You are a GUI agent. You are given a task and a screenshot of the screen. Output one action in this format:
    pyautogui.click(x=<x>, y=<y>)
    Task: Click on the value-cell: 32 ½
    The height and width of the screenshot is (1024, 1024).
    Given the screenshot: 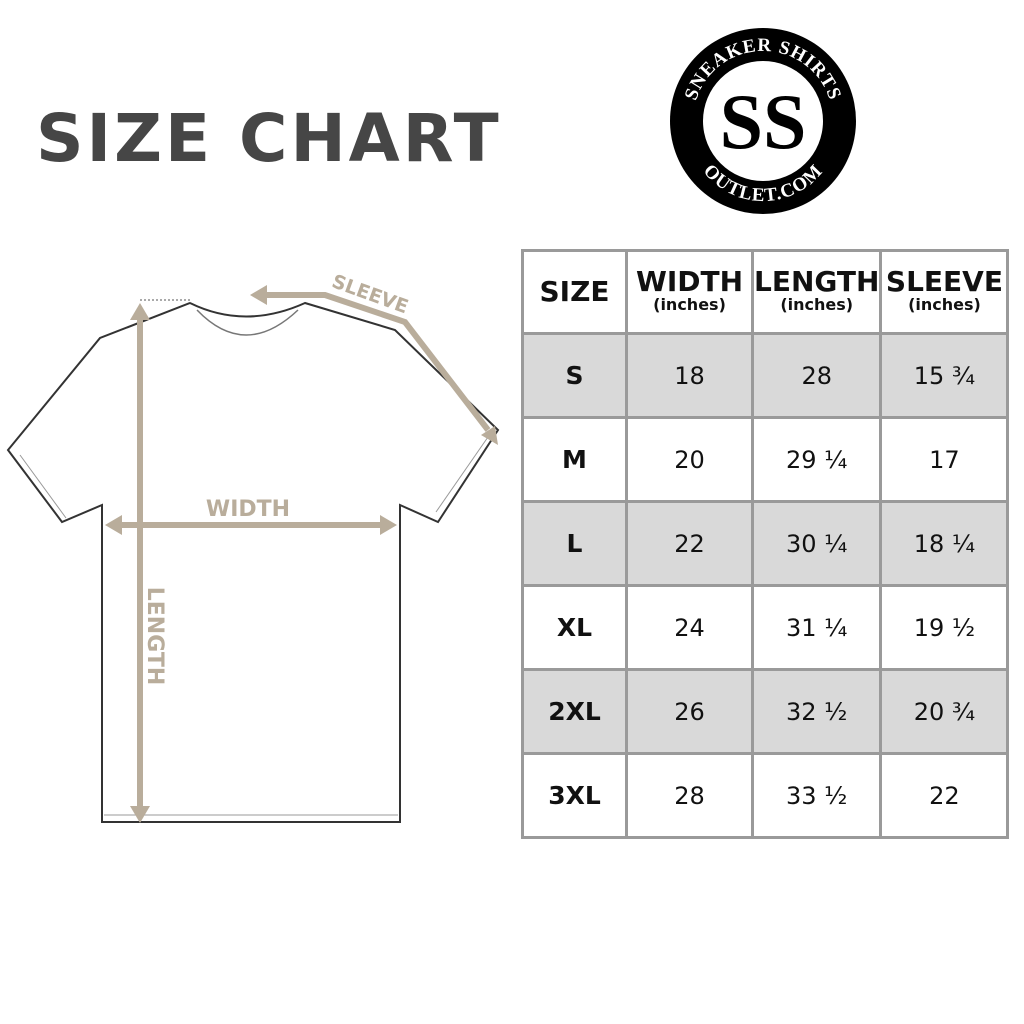 What is the action you would take?
    pyautogui.click(x=816, y=711)
    